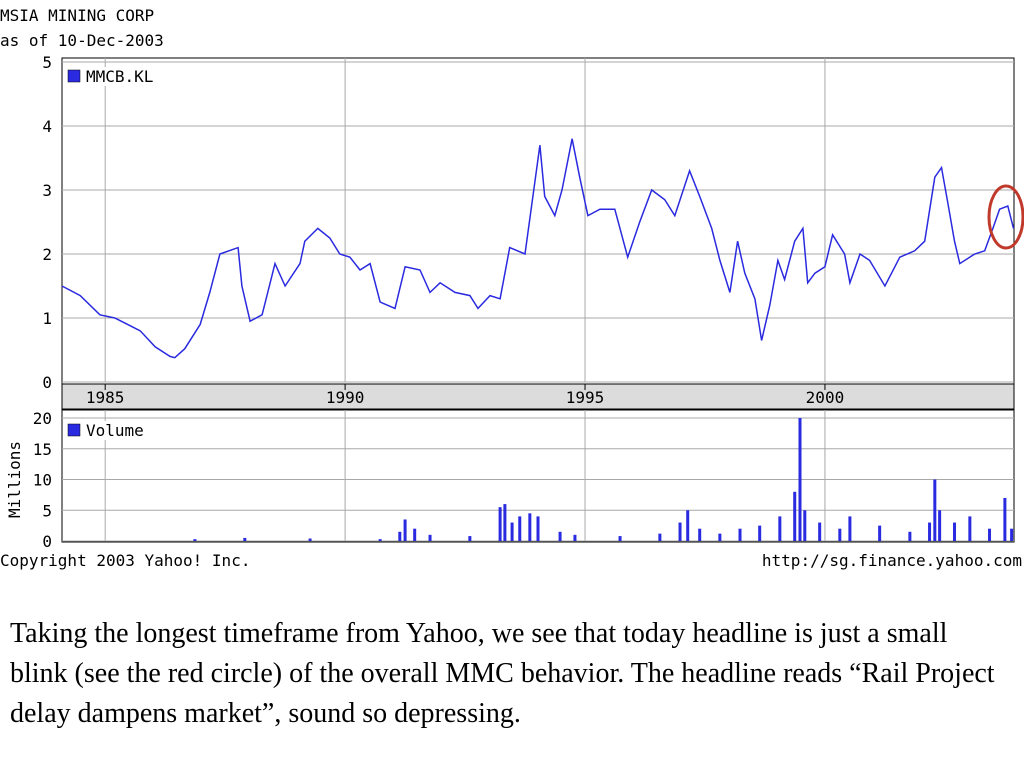 The image size is (1024, 768). What do you see at coordinates (42, 418) in the screenshot?
I see `y-tick-label: 20` at bounding box center [42, 418].